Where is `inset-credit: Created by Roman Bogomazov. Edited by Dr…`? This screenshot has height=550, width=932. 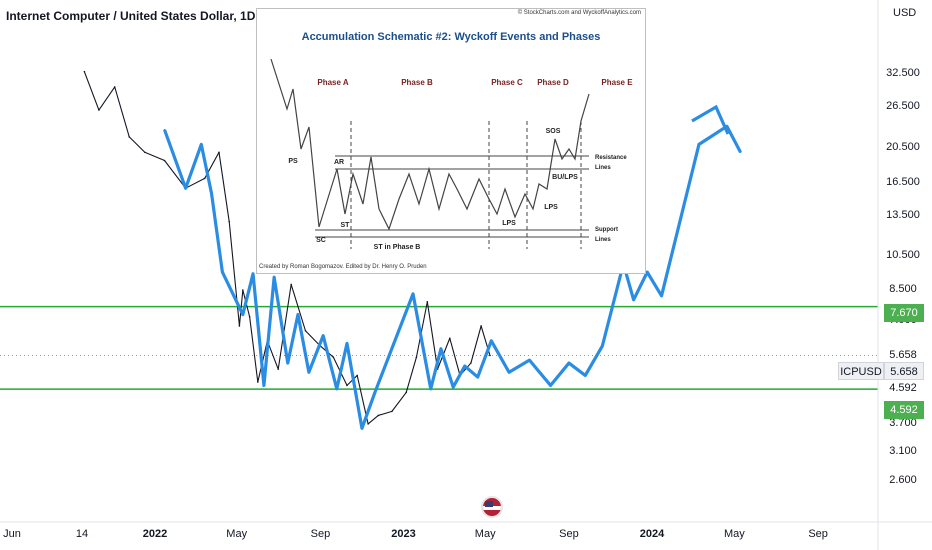
inset-credit: Created by Roman Bogomazov. Edited by Dr… is located at coordinates (343, 267).